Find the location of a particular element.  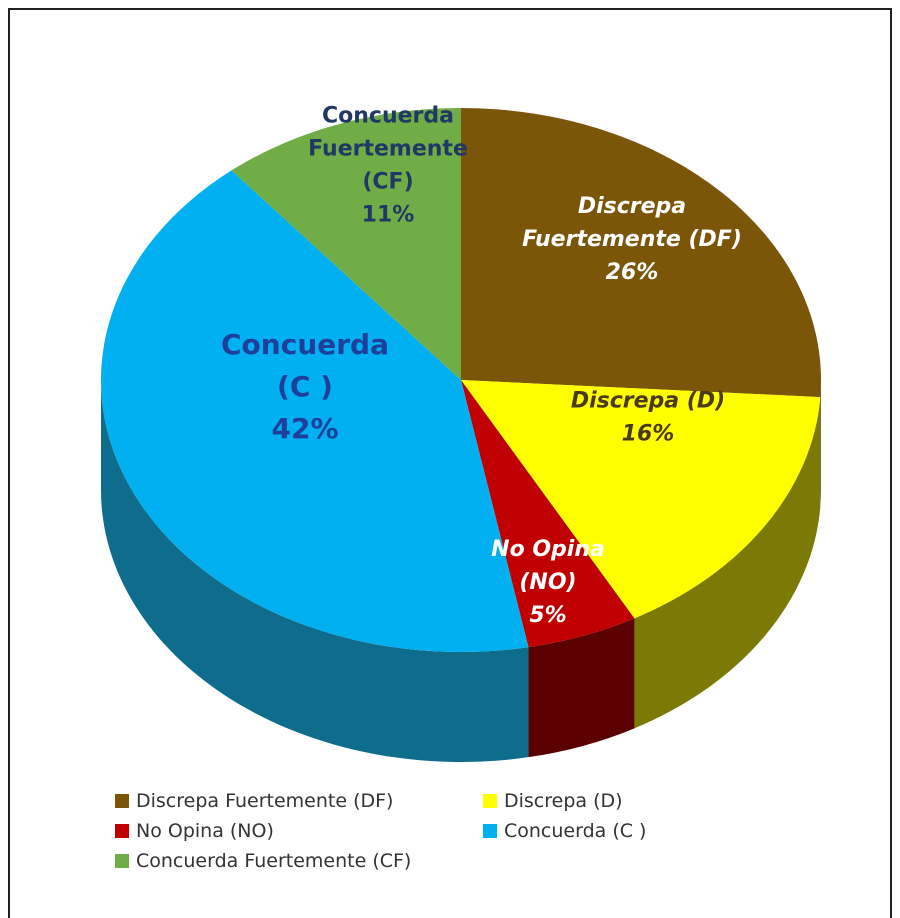

legend-item-c: Concuerda (C ) is located at coordinates (623, 831).